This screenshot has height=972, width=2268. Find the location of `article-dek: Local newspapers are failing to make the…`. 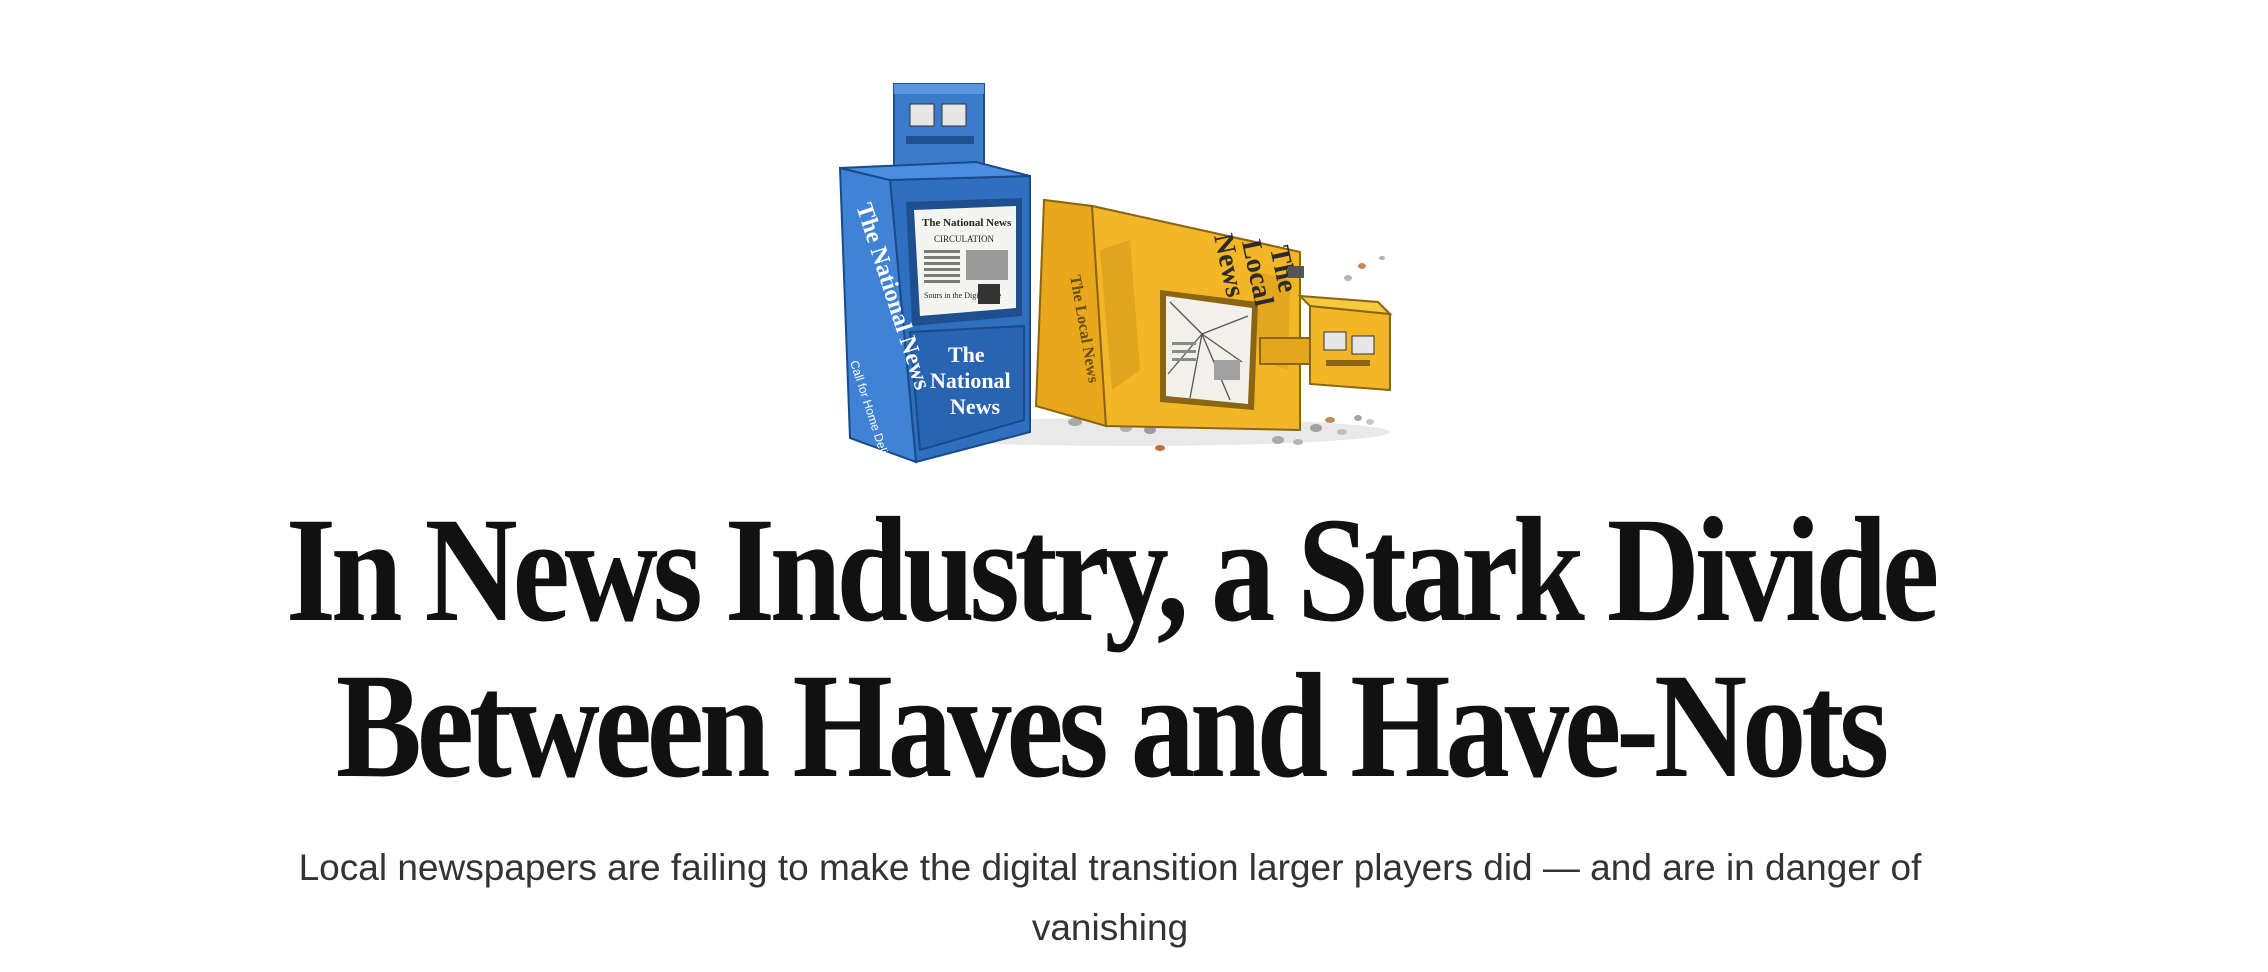

article-dek: Local newspapers are failing to make the… is located at coordinates (1110, 897).